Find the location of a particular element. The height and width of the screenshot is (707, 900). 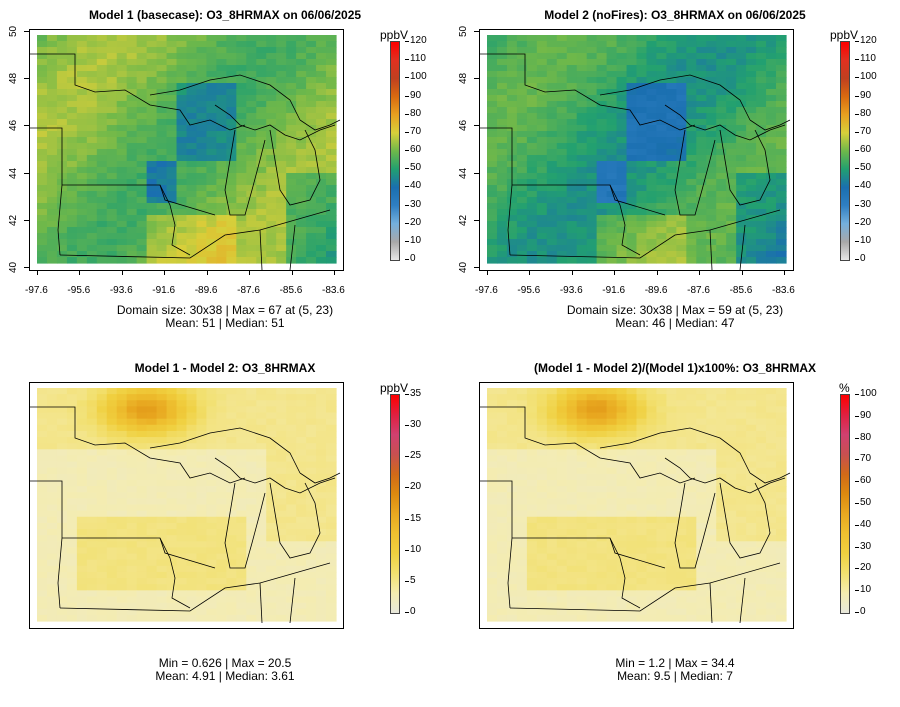

colorbar-tick-label: 50 is located at coordinates (413, 168).